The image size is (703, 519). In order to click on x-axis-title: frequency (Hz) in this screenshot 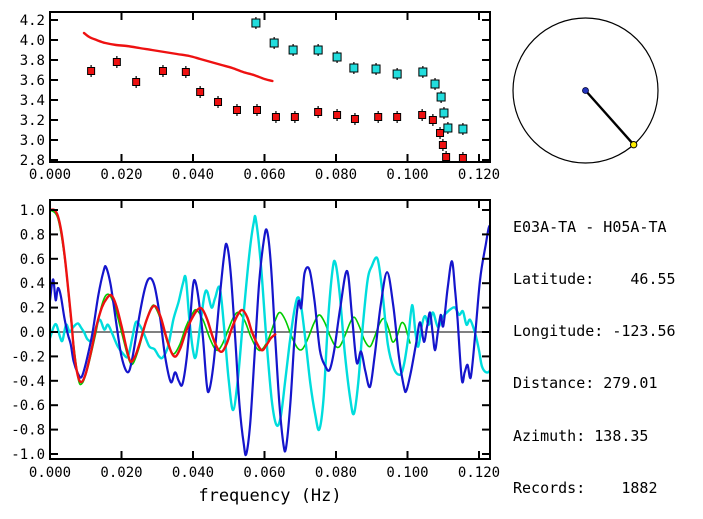, I will do `click(269, 496)`.